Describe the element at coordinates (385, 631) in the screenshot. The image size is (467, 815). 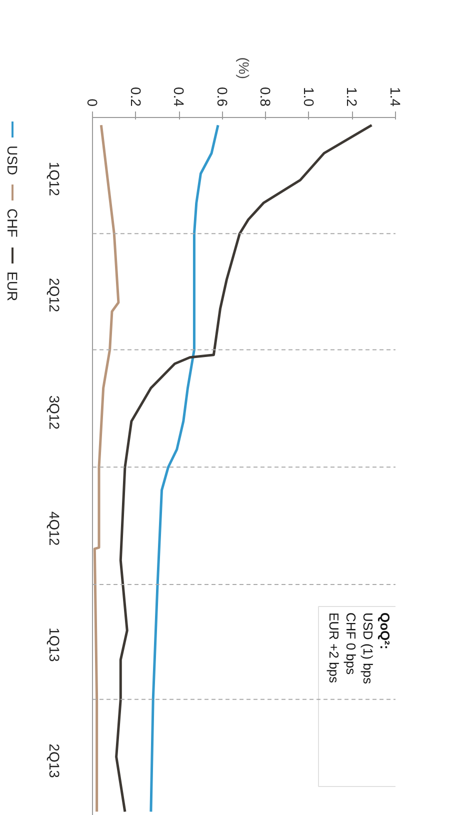
I see `annotation: QoQ²:` at that location.